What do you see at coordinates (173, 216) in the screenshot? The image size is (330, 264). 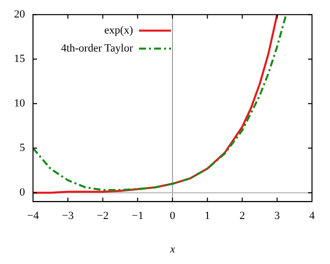 I see `x-tick-label: 0` at bounding box center [173, 216].